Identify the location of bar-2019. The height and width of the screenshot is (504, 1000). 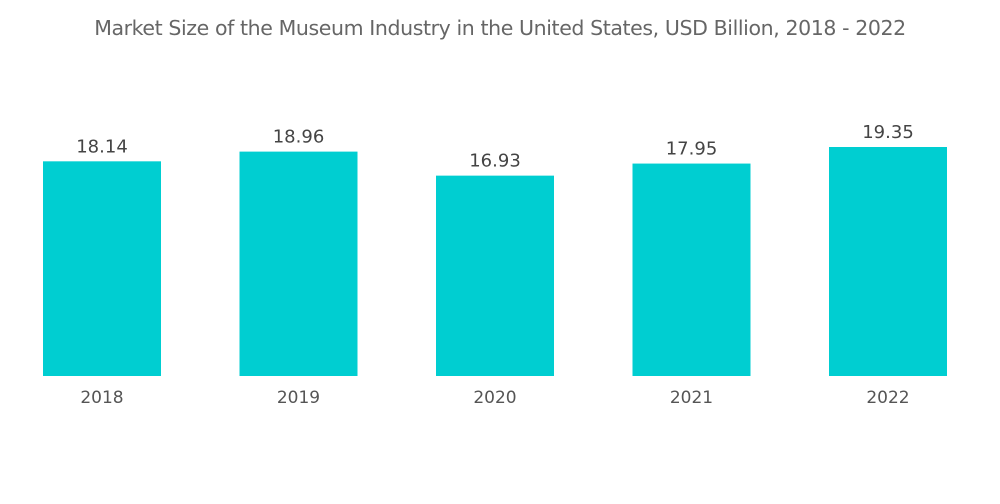
(298, 263).